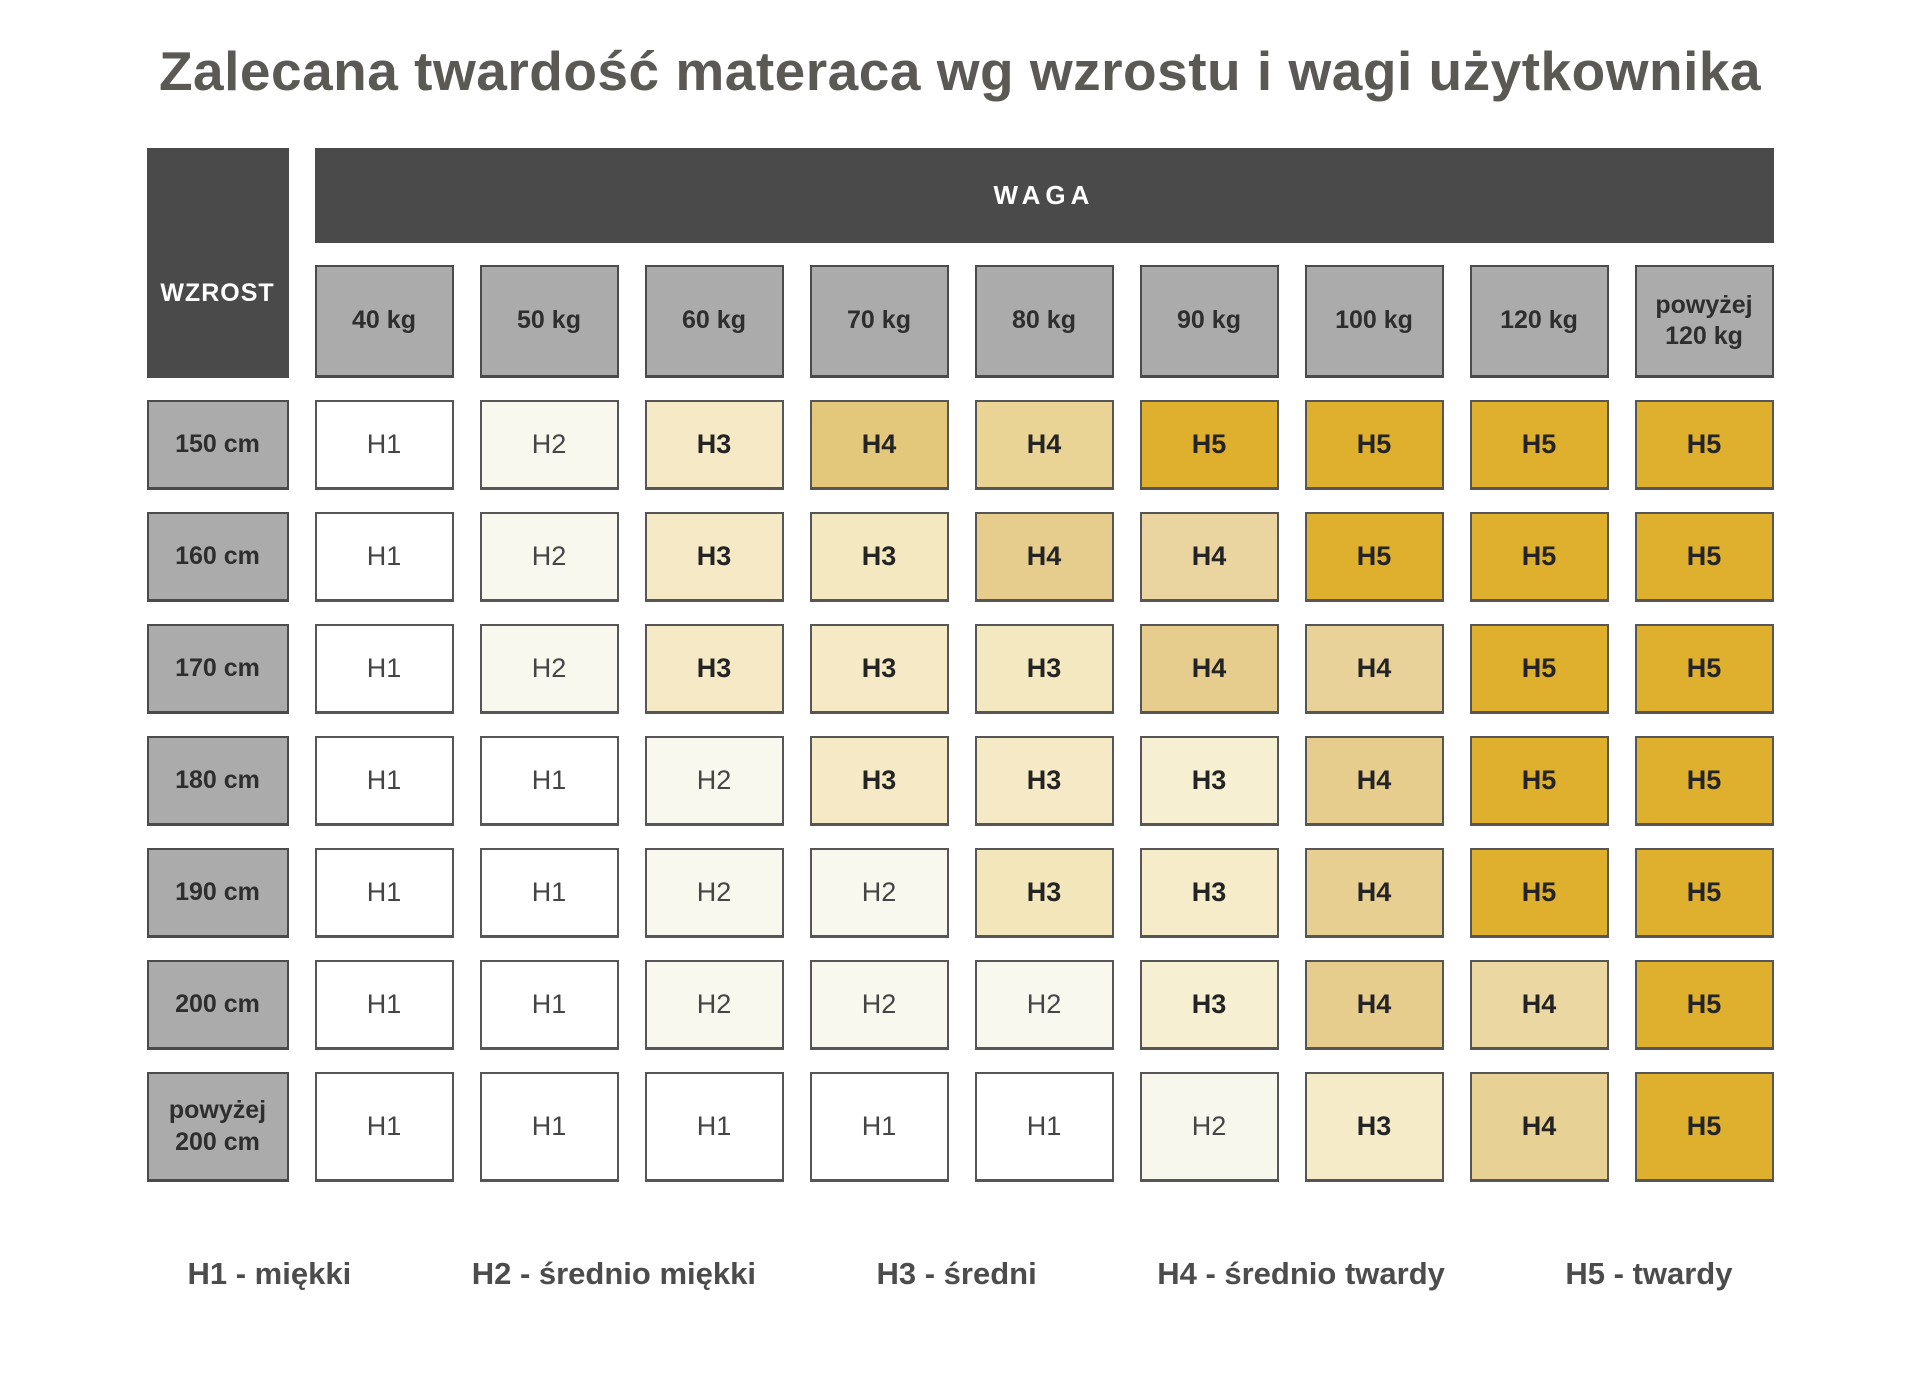 The width and height of the screenshot is (1920, 1395). What do you see at coordinates (217, 669) in the screenshot?
I see `row-header: 170 cm` at bounding box center [217, 669].